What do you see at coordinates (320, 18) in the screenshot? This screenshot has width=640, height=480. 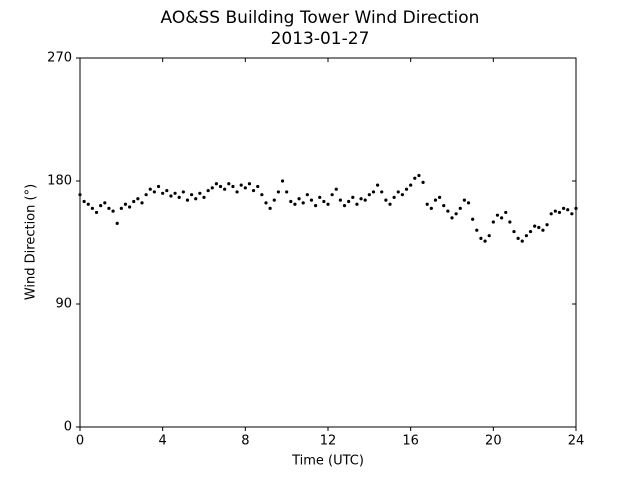 I see `chart-title: AO&SS Building Tower Wind Direction` at bounding box center [320, 18].